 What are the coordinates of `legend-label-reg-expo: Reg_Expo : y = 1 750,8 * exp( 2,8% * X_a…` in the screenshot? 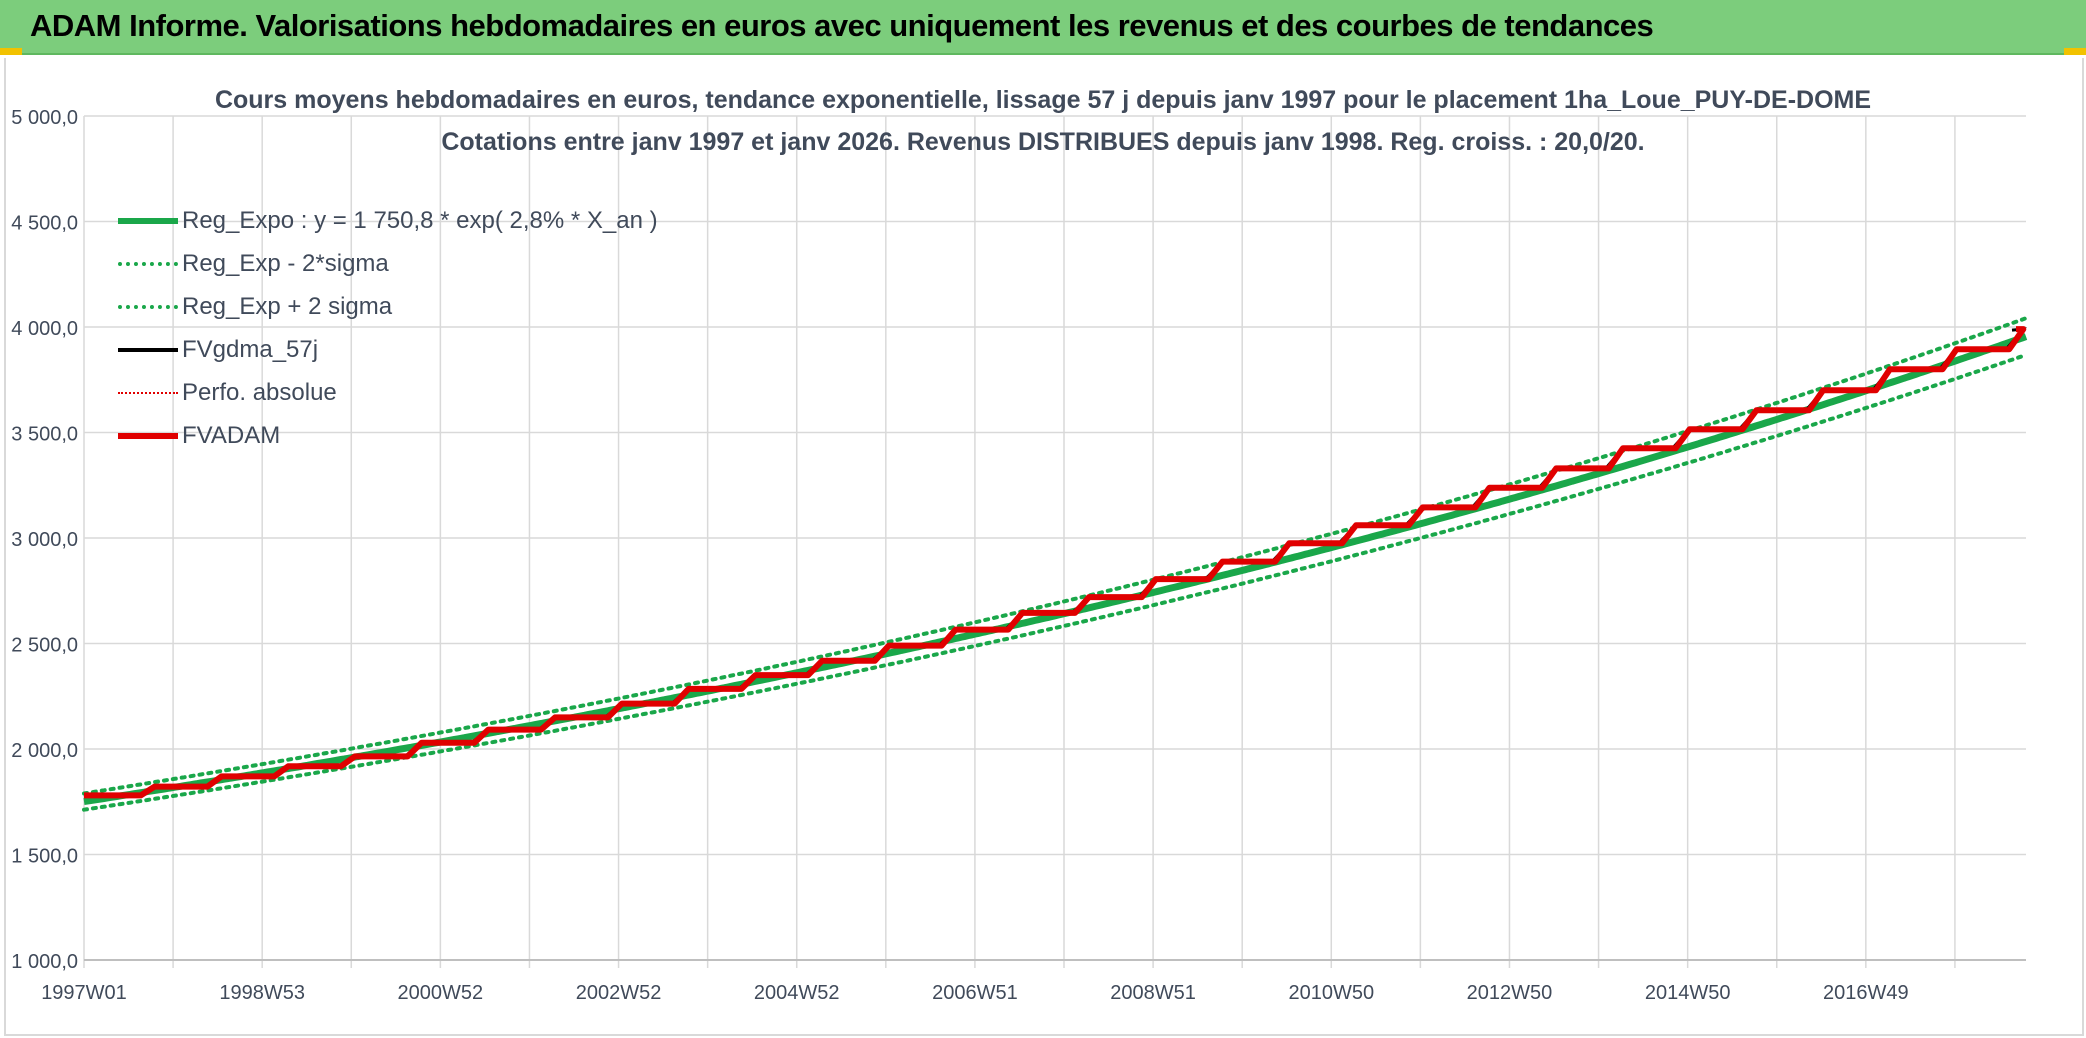 It's located at (420, 220).